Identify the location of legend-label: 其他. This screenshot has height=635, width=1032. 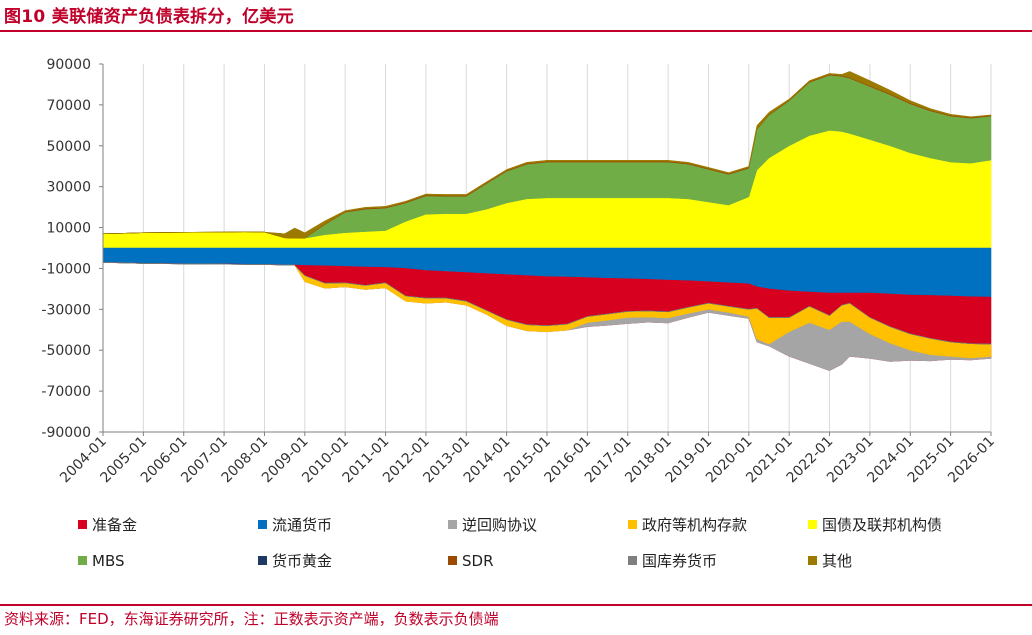
(837, 561).